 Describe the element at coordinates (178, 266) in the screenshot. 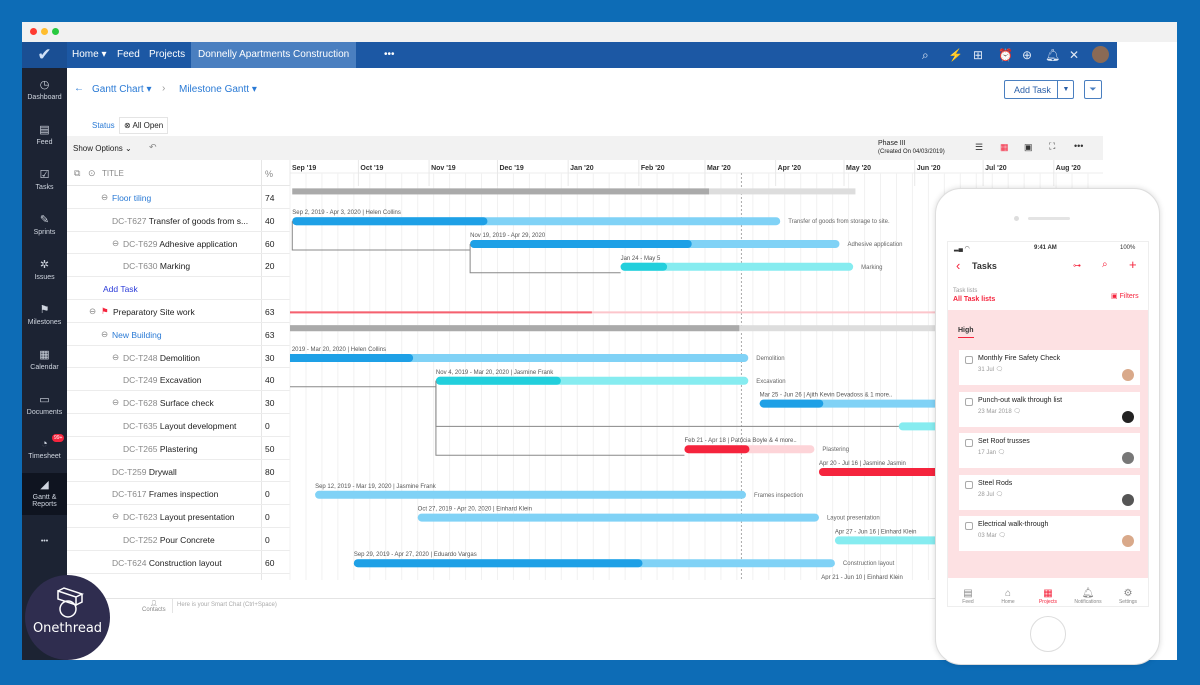

I see `table-row: DC-T630 Marking 20` at that location.